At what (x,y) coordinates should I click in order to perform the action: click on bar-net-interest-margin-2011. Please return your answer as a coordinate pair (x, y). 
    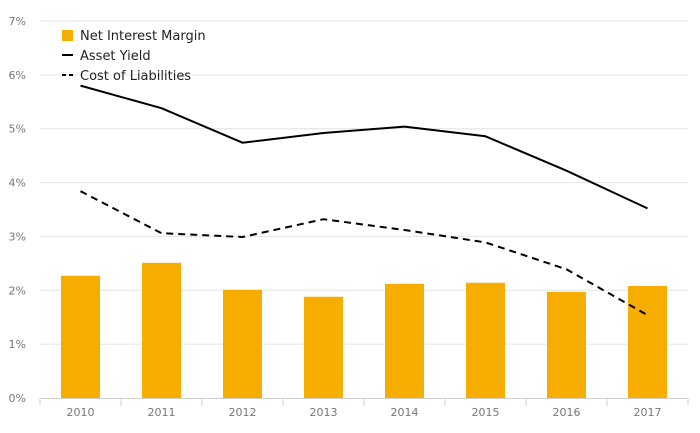
    Looking at the image, I should click on (161, 330).